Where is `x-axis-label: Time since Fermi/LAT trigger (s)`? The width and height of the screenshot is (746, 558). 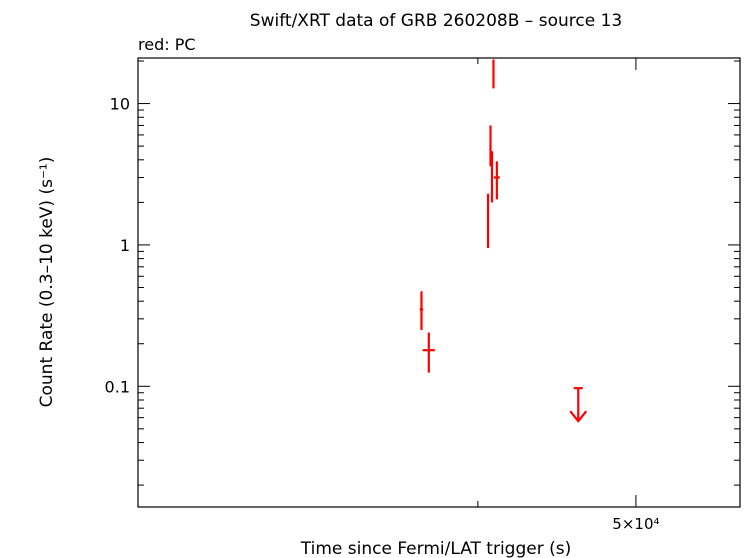
x-axis-label: Time since Fermi/LAT trigger (s) is located at coordinates (435, 548).